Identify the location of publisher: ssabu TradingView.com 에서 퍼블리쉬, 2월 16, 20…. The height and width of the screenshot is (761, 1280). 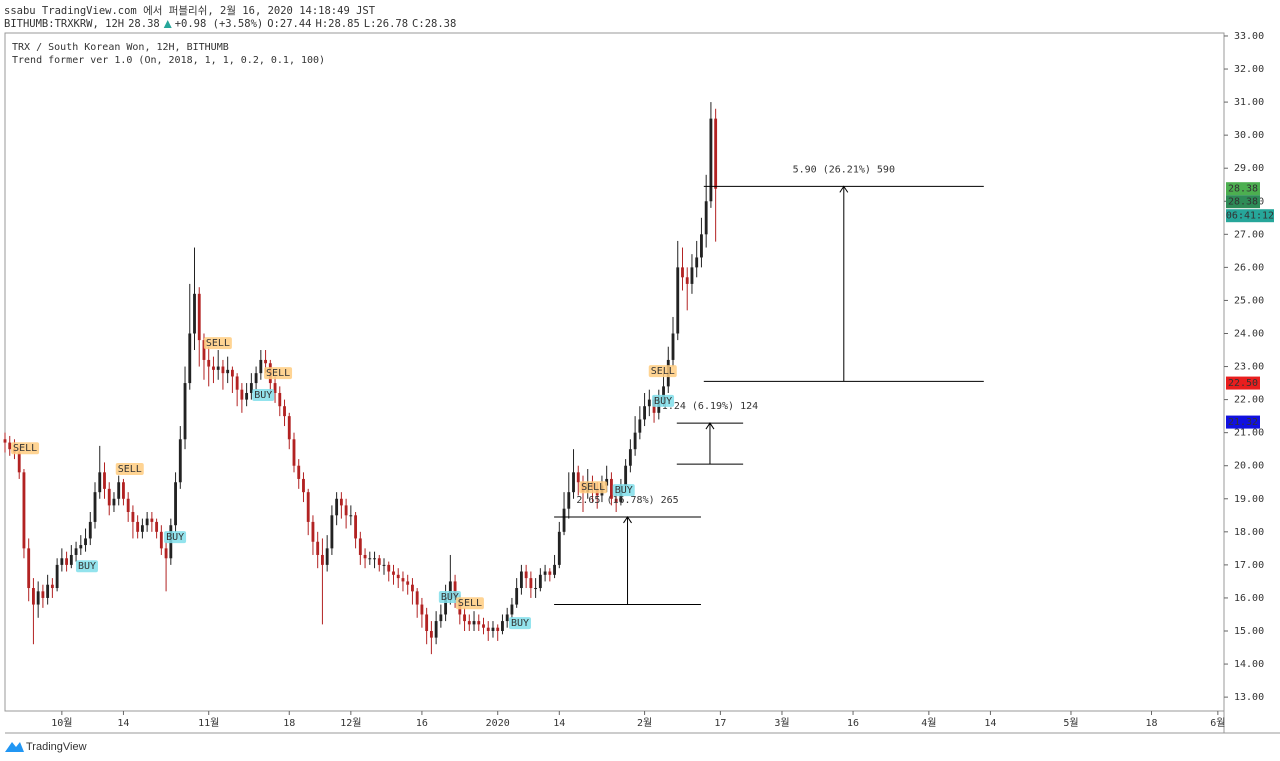
(190, 11).